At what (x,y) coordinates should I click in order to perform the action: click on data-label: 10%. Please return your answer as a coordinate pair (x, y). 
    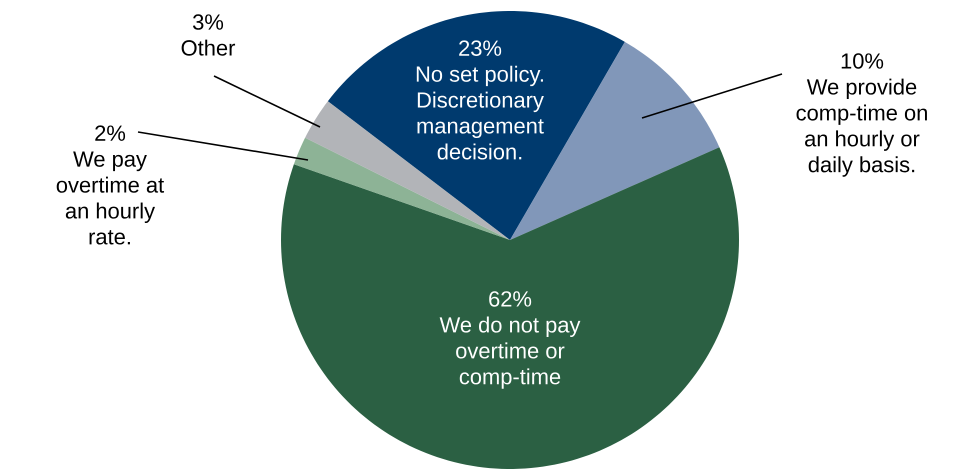
    Looking at the image, I should click on (863, 61).